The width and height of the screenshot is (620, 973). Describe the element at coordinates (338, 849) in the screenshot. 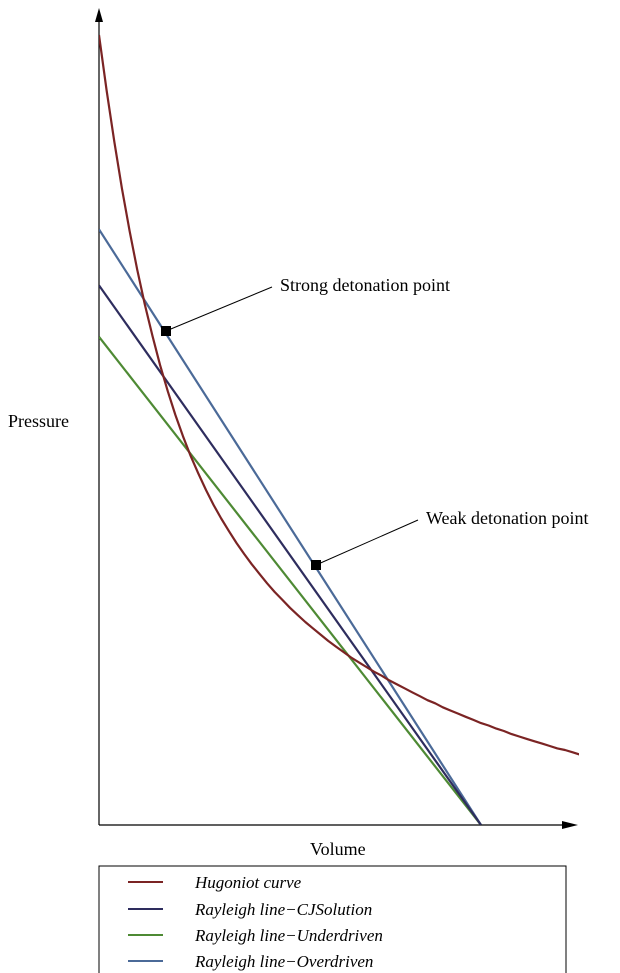

I see `x-axis-label: Volume` at that location.